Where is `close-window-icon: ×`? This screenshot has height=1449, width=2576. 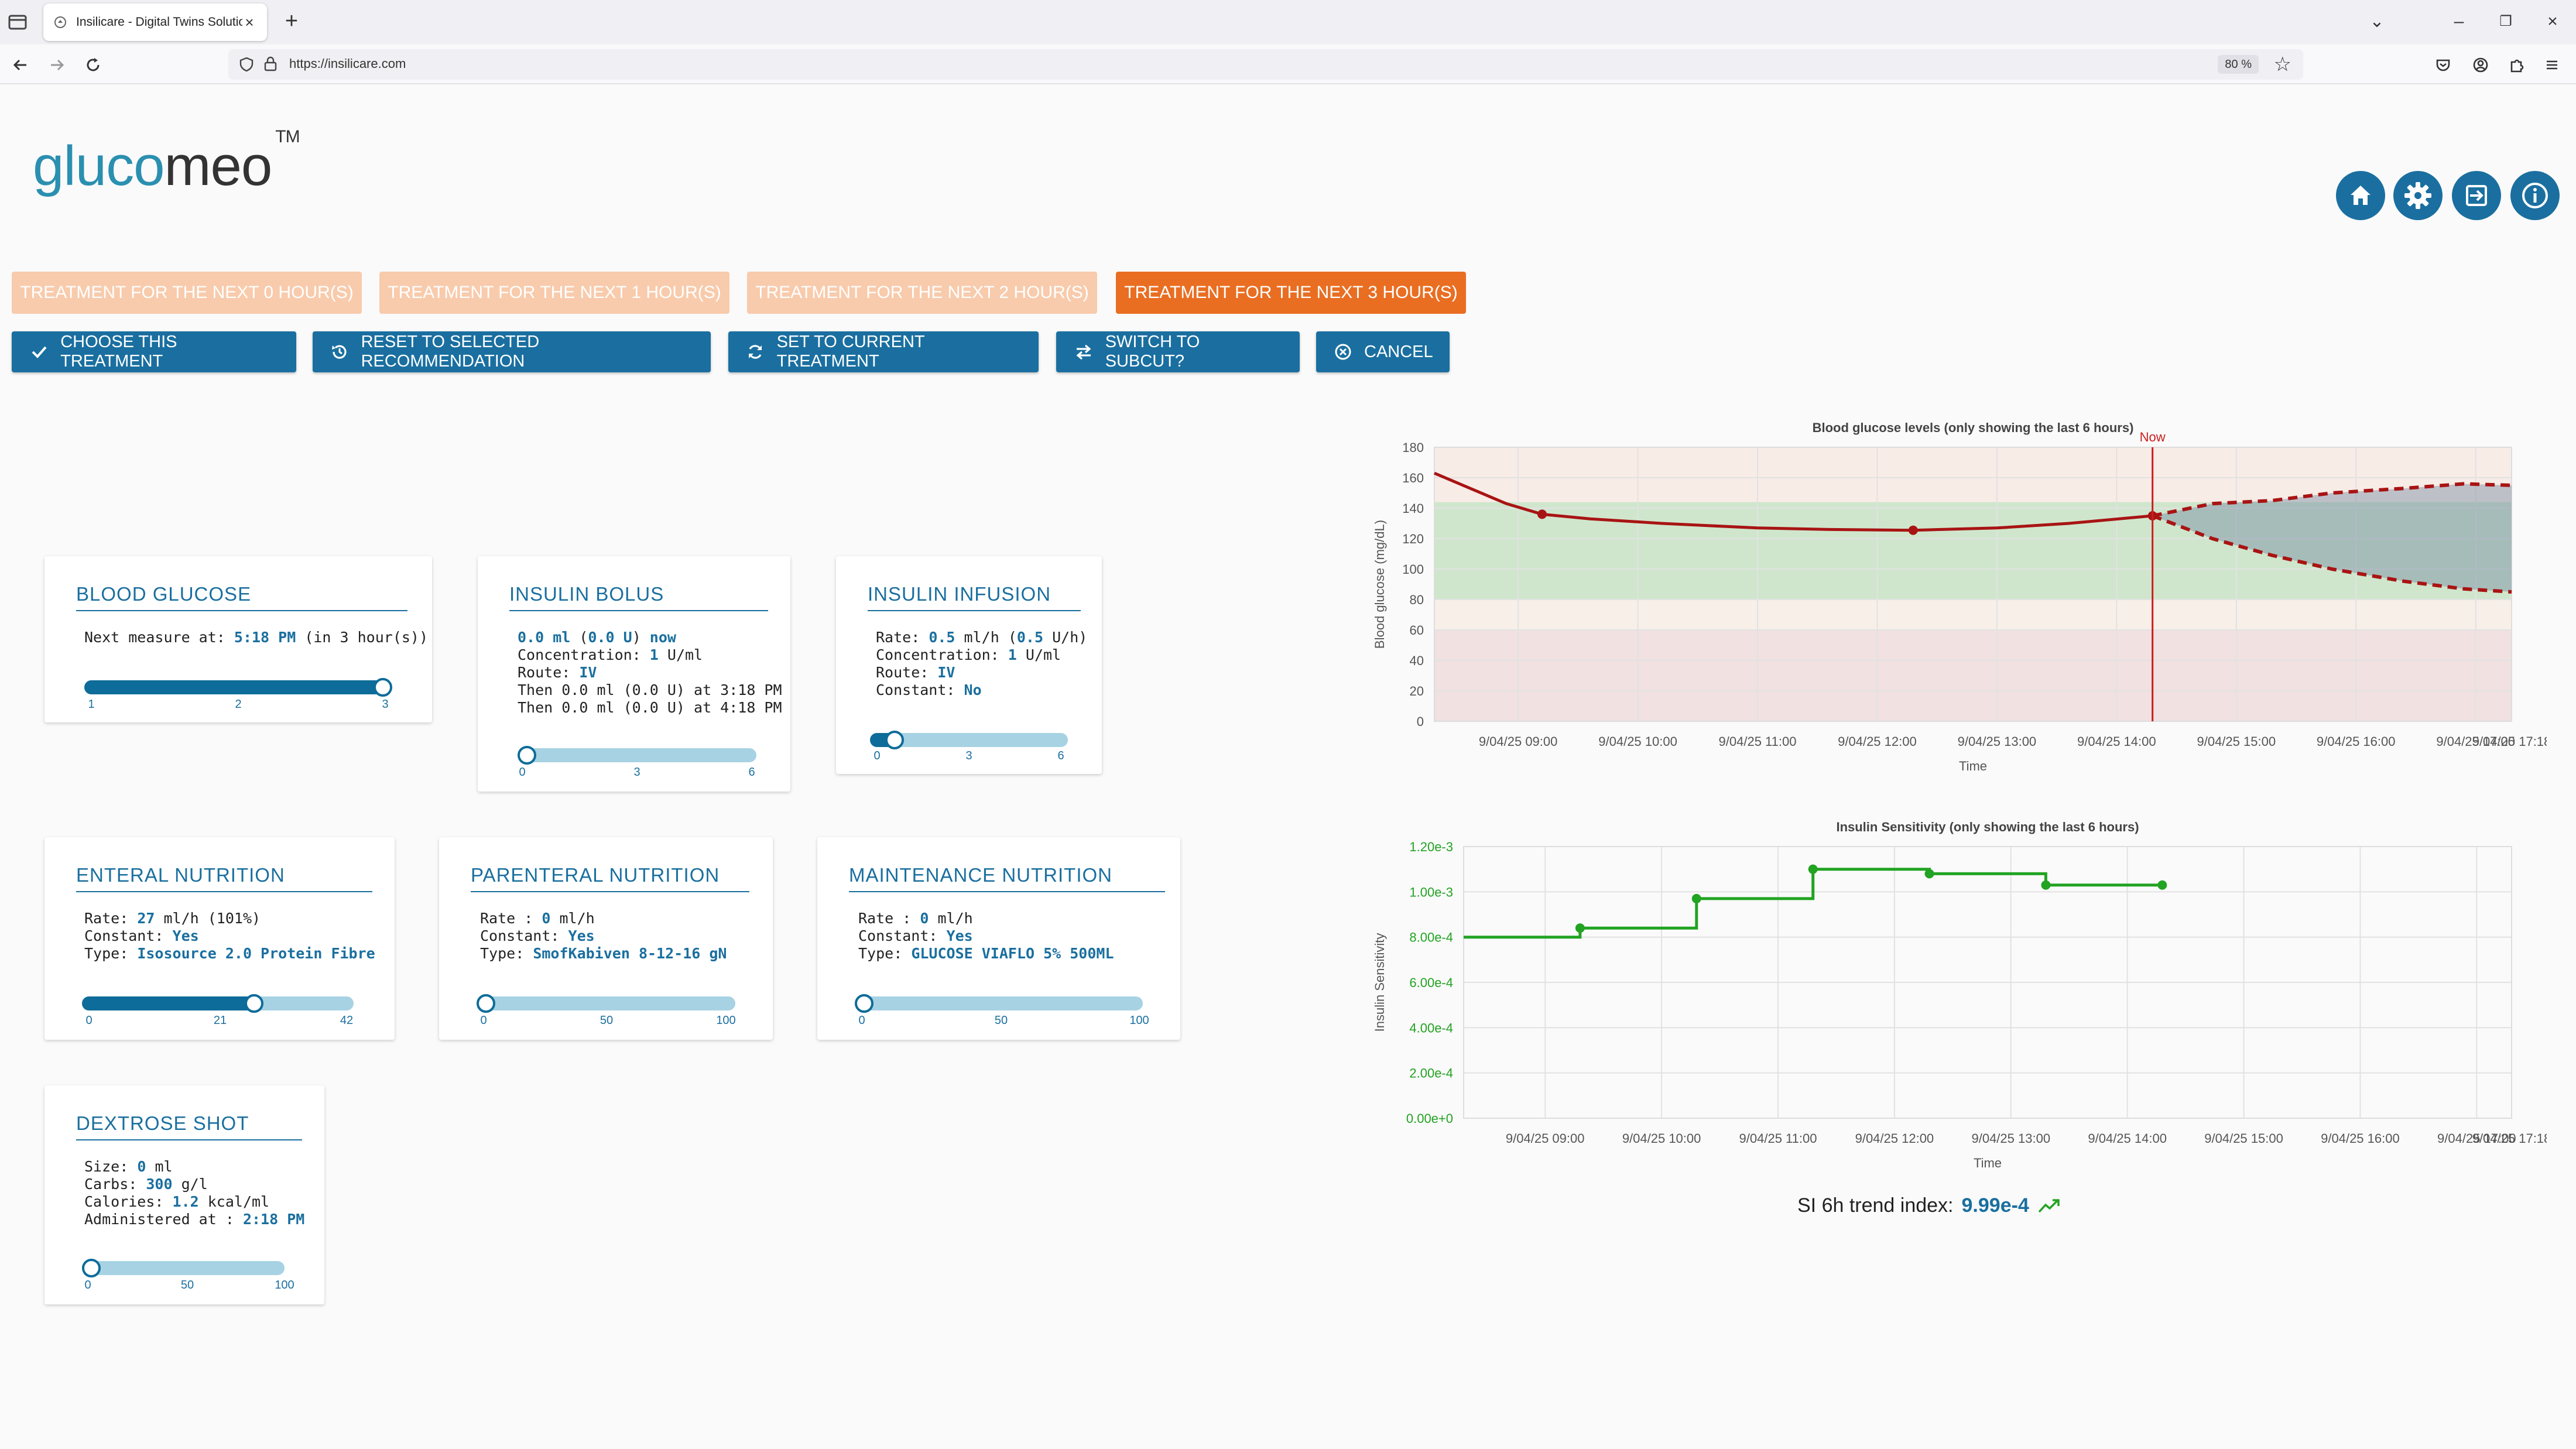
close-window-icon: × is located at coordinates (2552, 22).